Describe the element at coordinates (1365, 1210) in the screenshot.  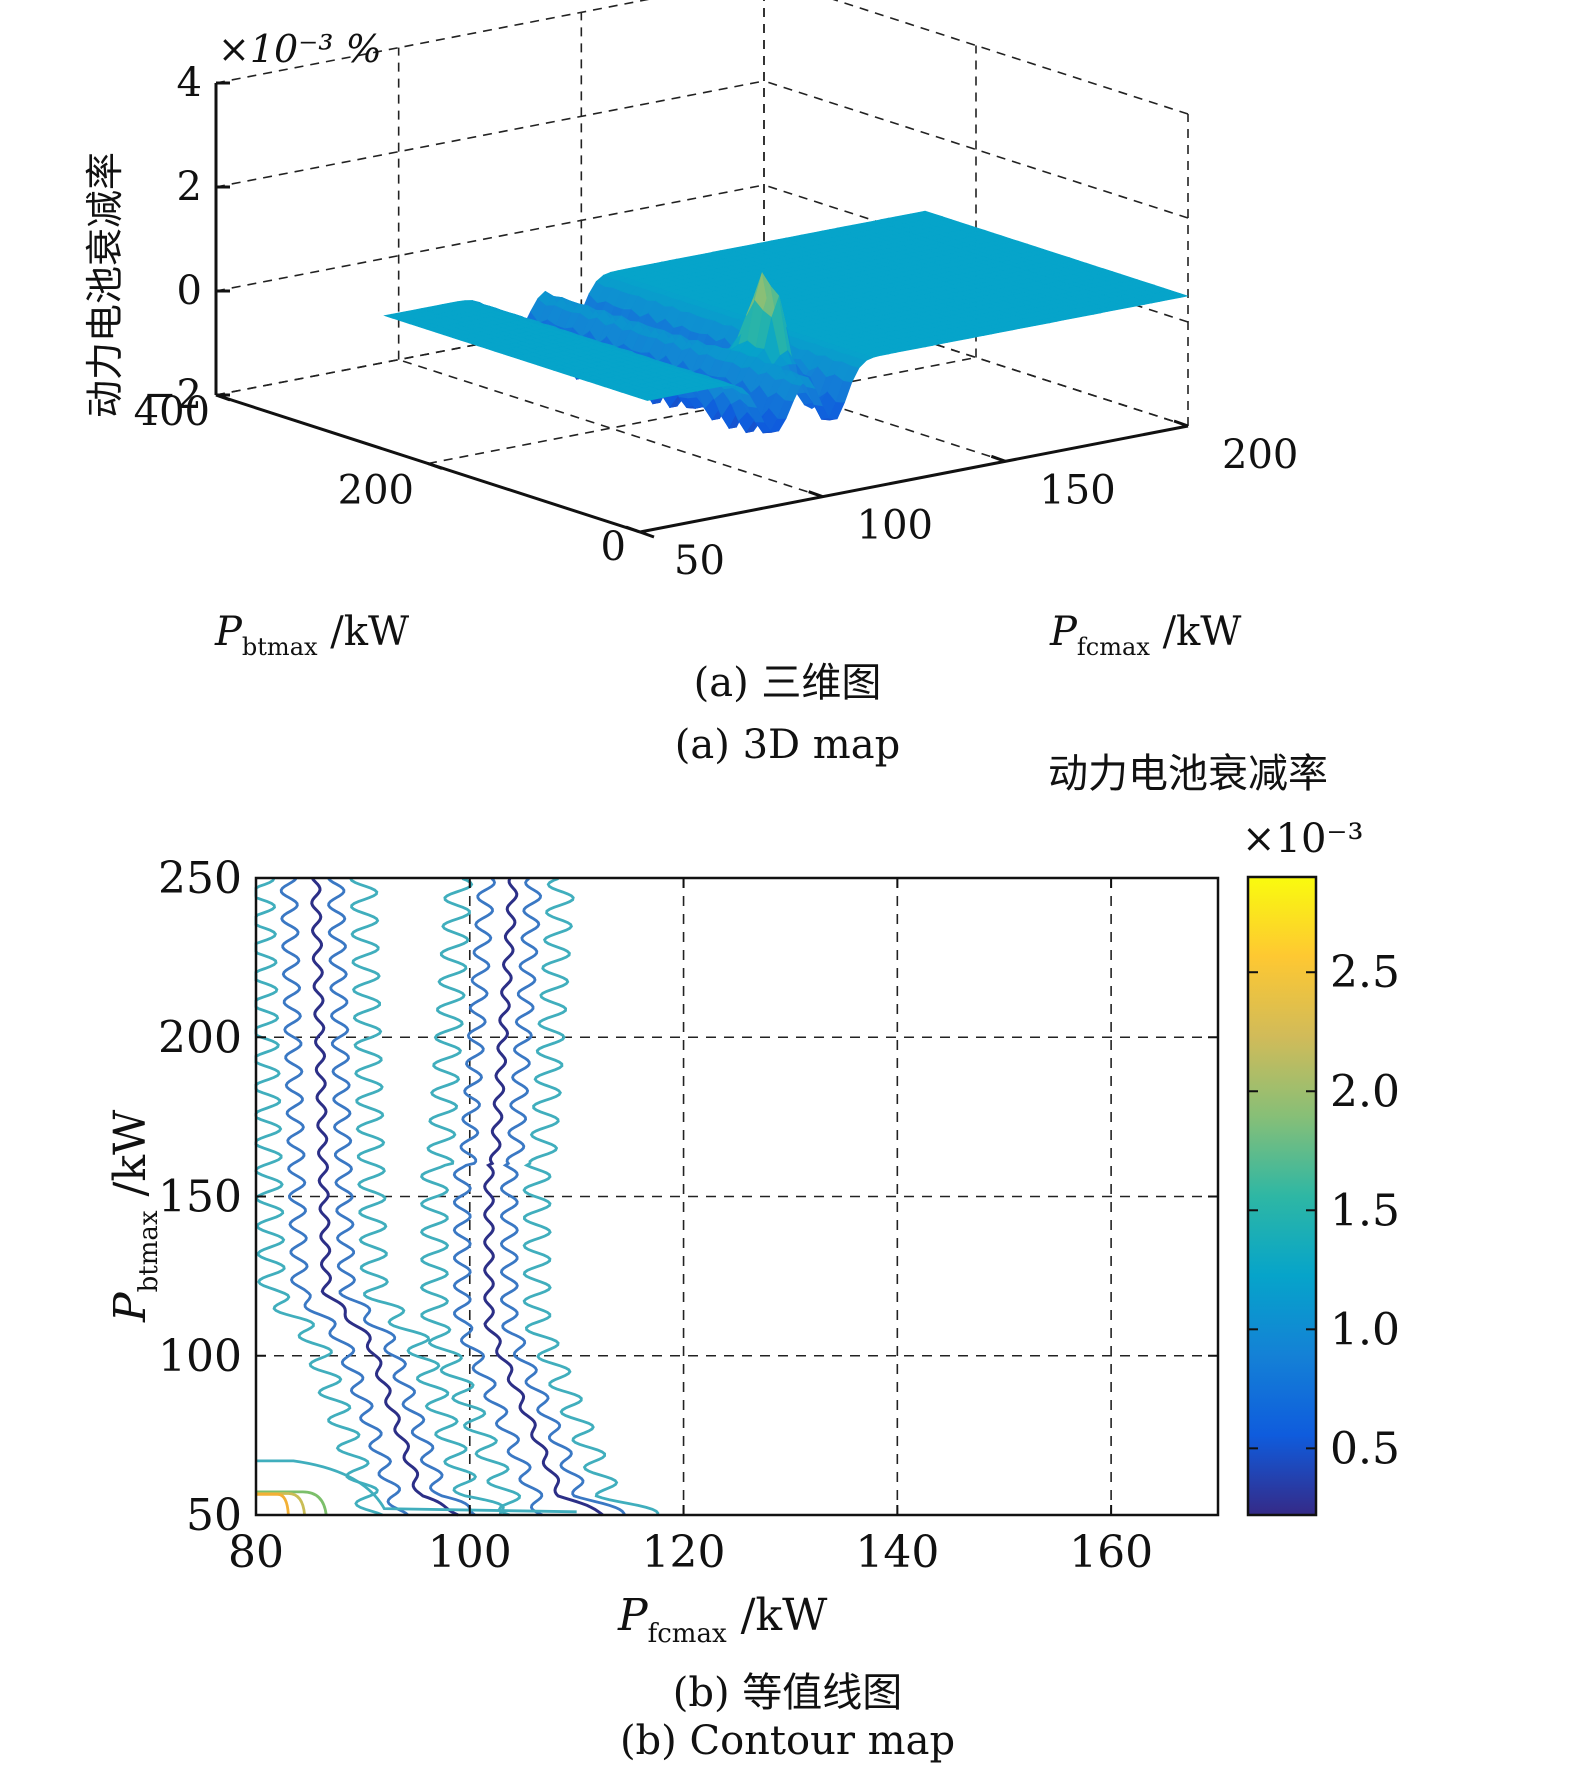
I see `colorbar-tick-label: 1.5` at that location.